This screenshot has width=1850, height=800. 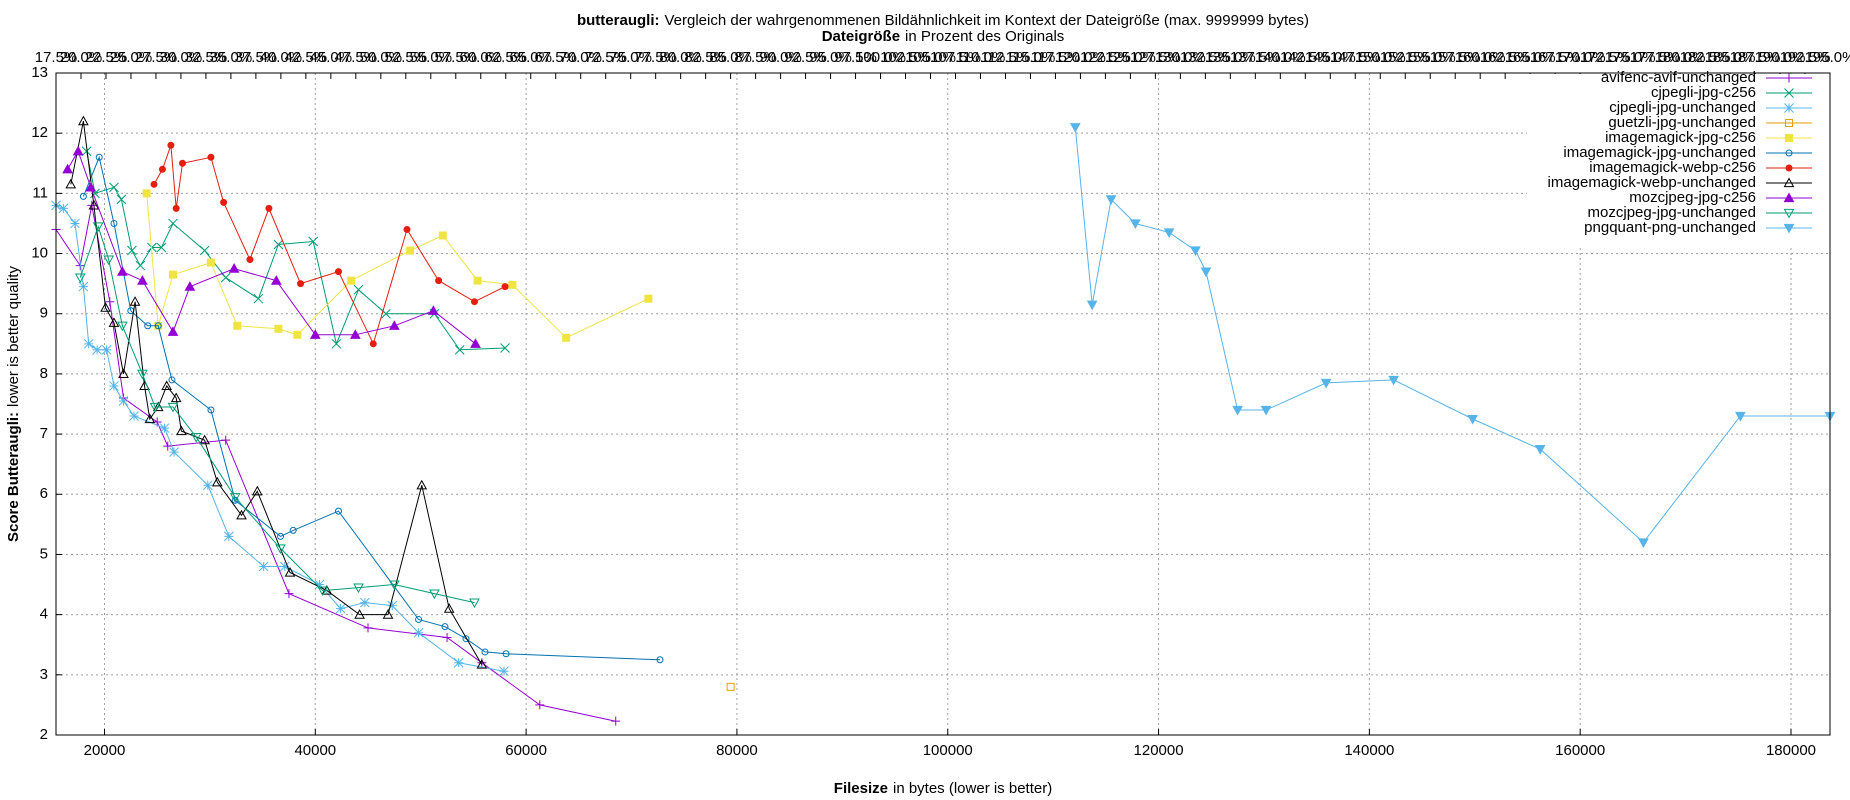 What do you see at coordinates (1330, 57) in the screenshot?
I see `x2-tick-label: 145.0%` at bounding box center [1330, 57].